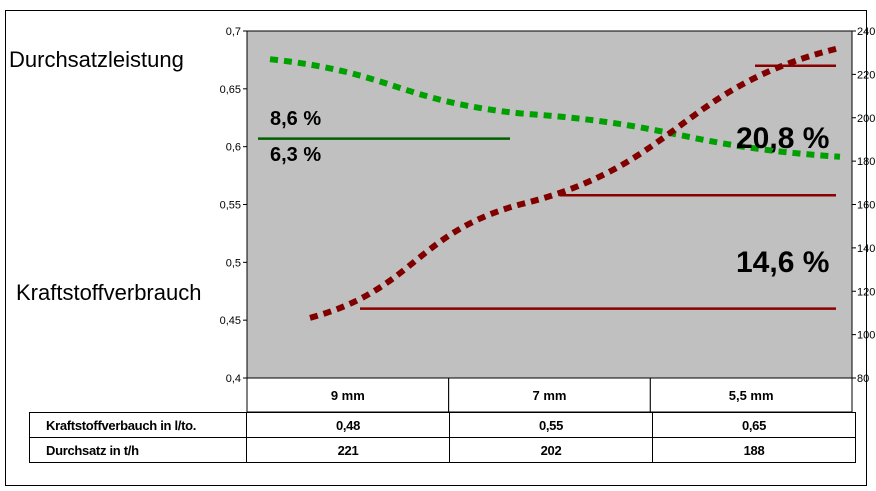 Image resolution: width=876 pixels, height=491 pixels. What do you see at coordinates (866, 75) in the screenshot?
I see `right-tick-label: 220` at bounding box center [866, 75].